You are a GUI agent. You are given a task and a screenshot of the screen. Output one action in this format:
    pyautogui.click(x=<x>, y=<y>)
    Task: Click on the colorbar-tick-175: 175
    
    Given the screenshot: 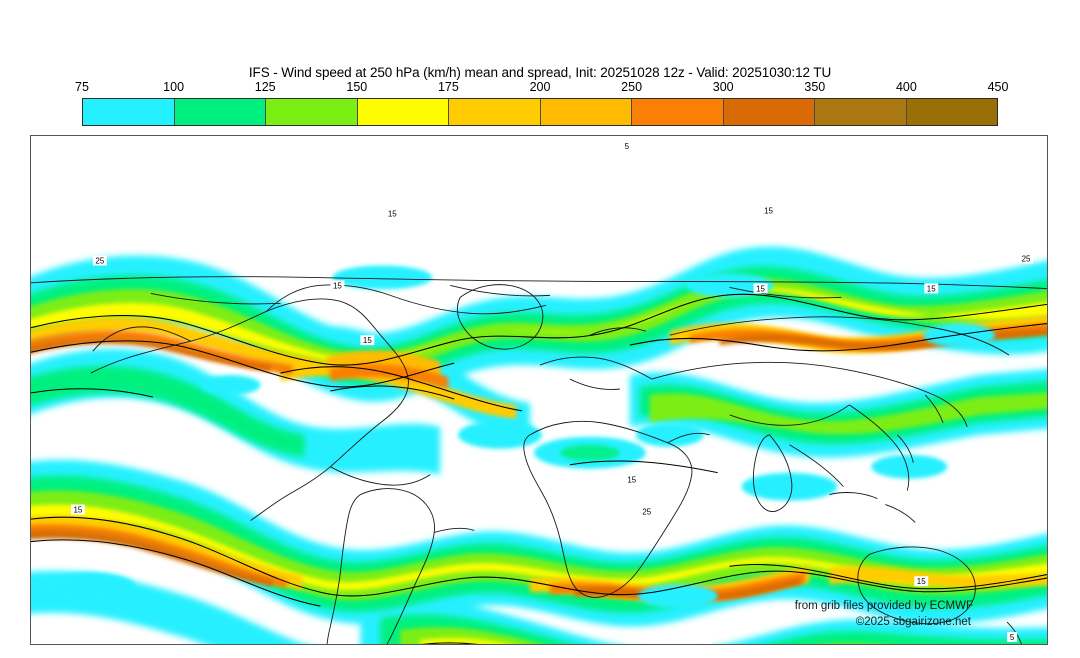 What is the action you would take?
    pyautogui.click(x=448, y=87)
    